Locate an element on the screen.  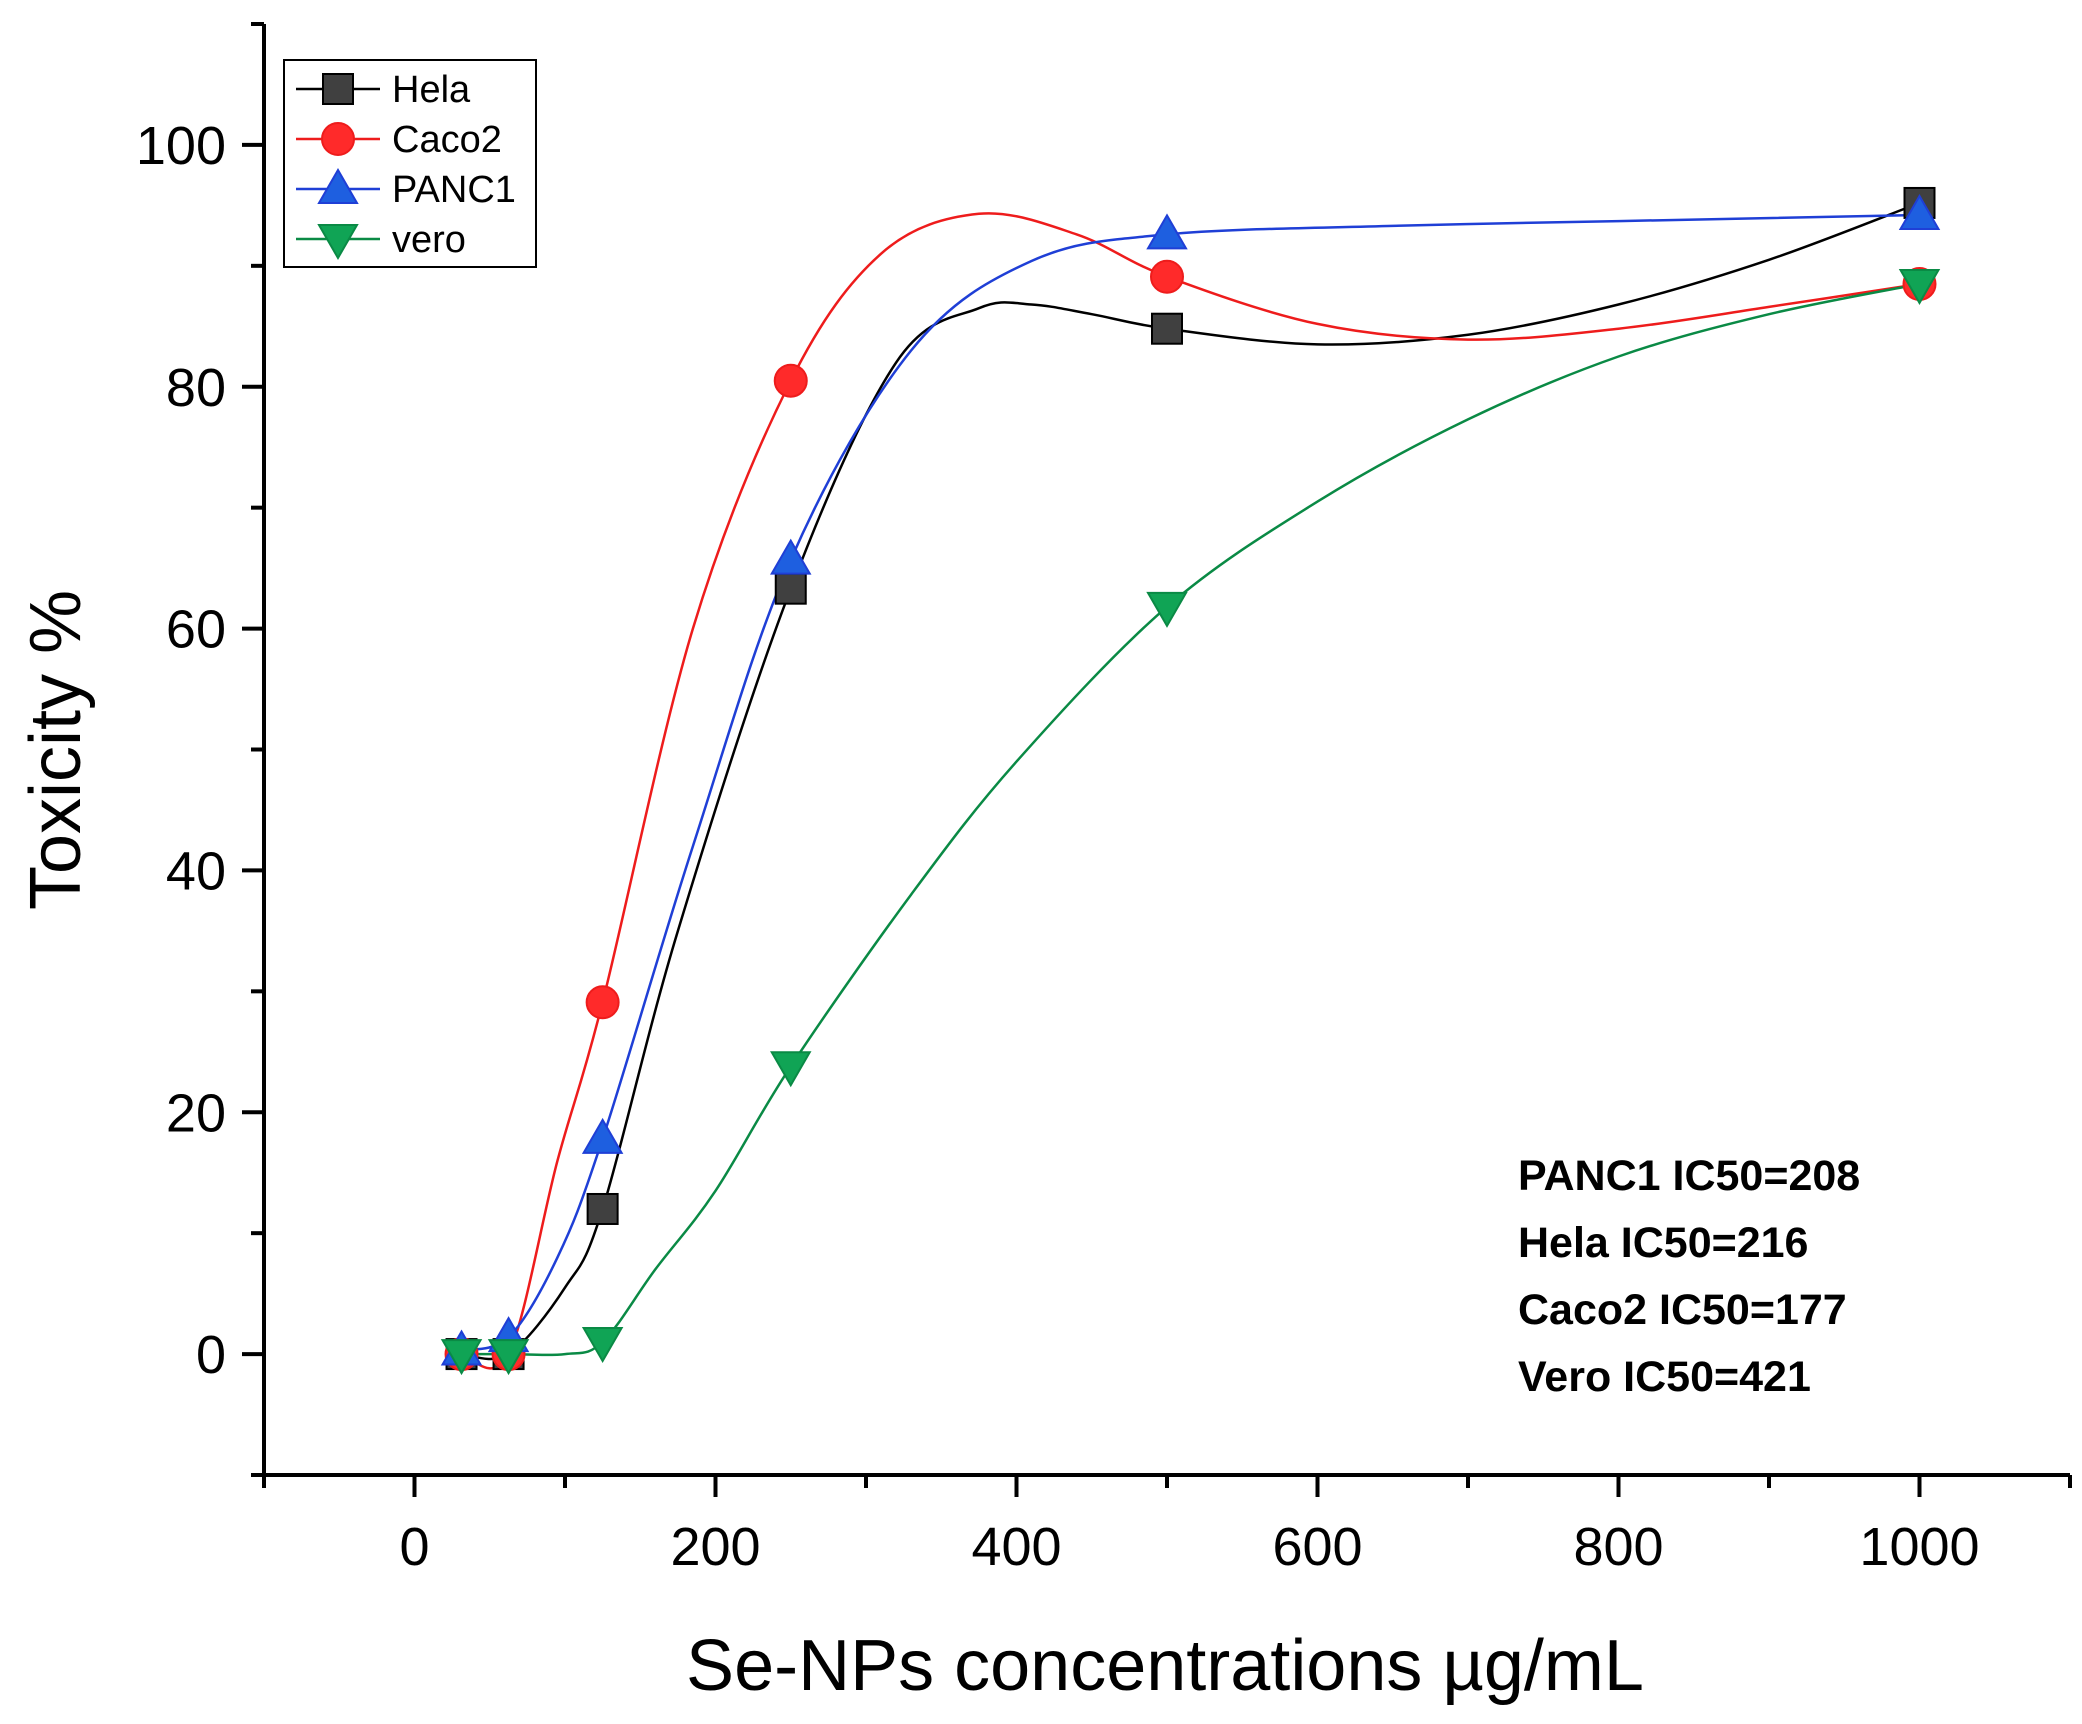
legend-marker-hela is located at coordinates (338, 89).